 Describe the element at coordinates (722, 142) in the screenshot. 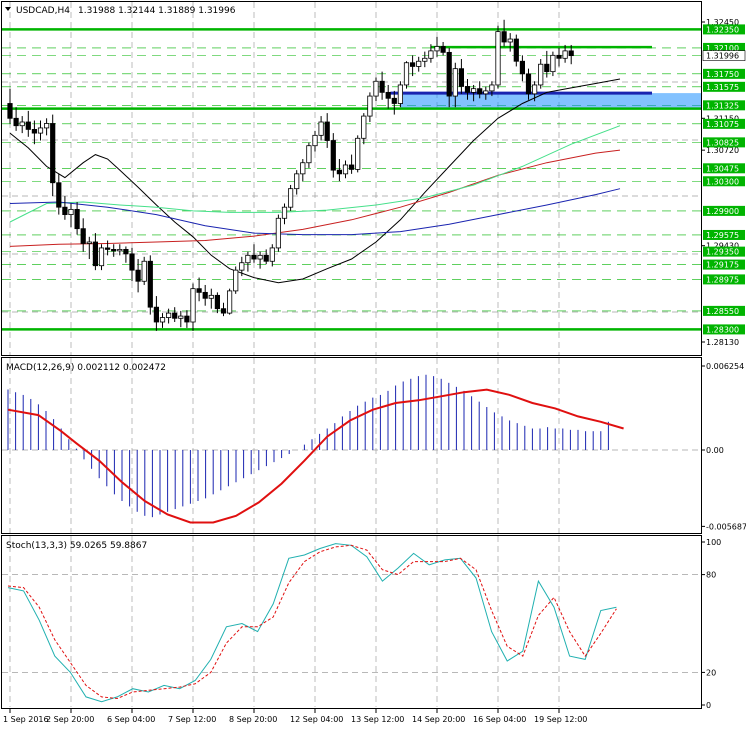

I see `price-level-label: 1.30825` at that location.